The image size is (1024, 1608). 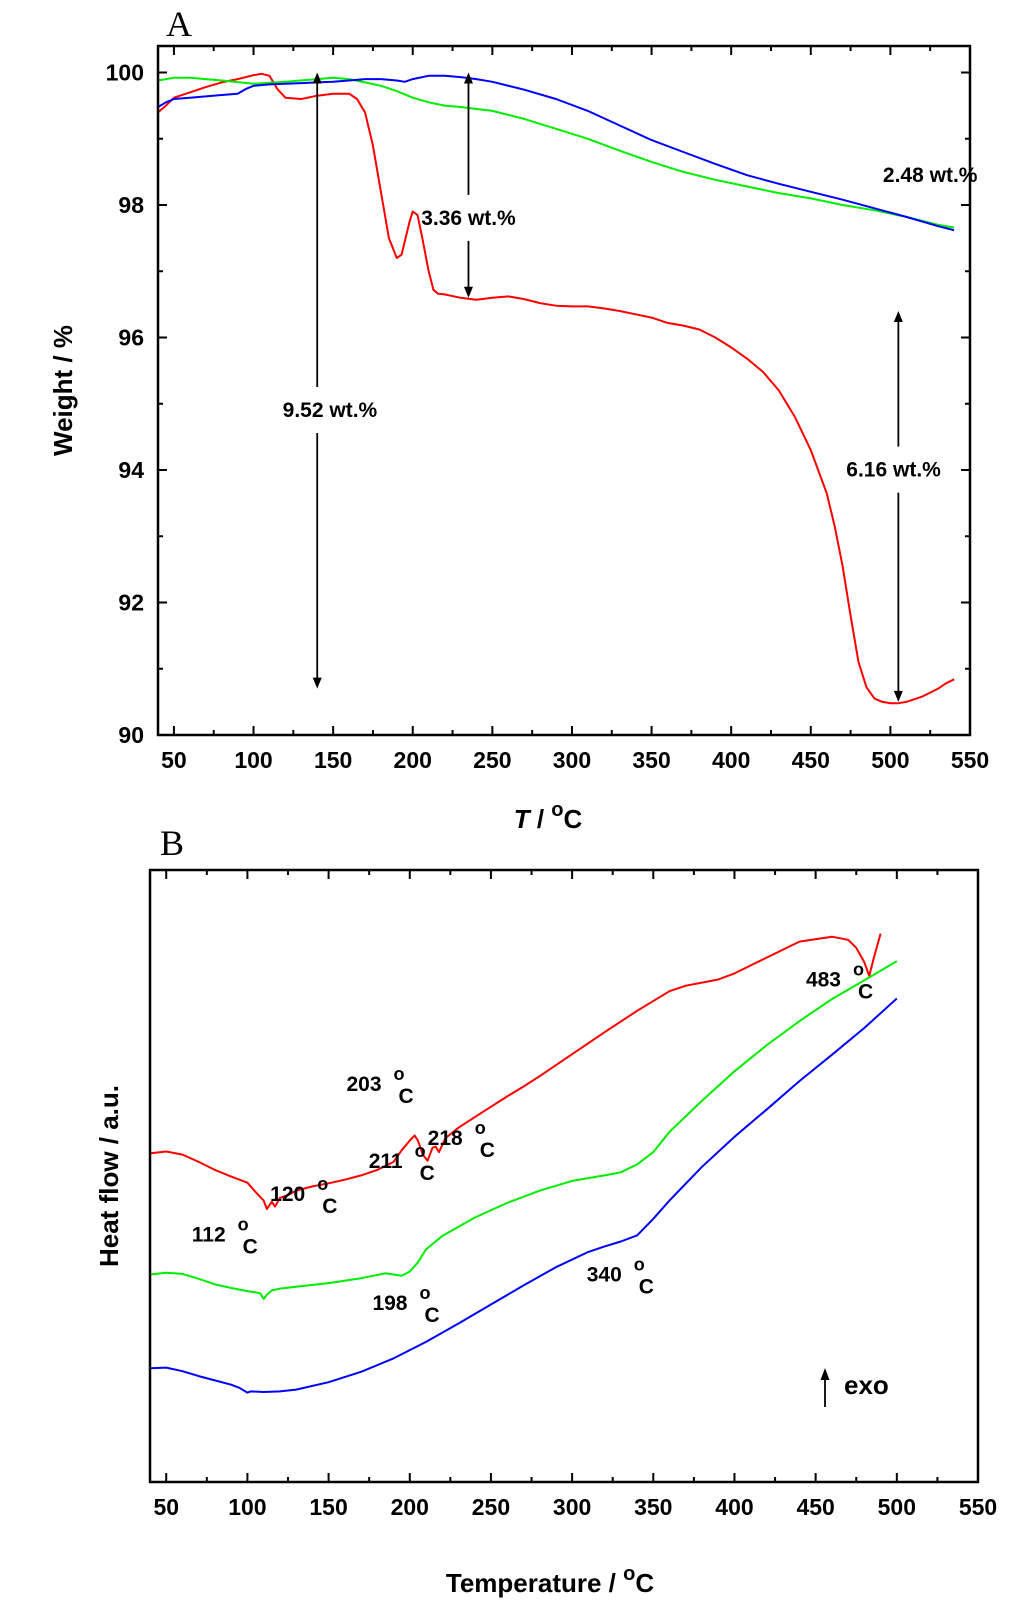 I want to click on peak-annotation: 211 oC, so click(x=402, y=1163).